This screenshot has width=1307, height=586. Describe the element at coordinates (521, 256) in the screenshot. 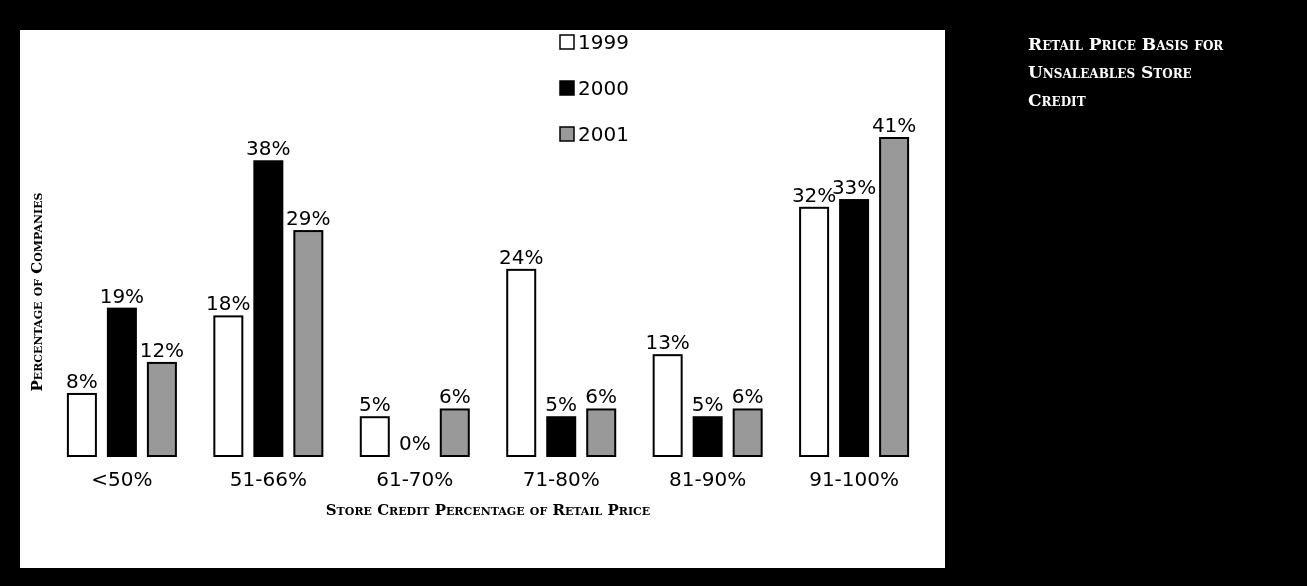

I see `data-label: 24%` at that location.